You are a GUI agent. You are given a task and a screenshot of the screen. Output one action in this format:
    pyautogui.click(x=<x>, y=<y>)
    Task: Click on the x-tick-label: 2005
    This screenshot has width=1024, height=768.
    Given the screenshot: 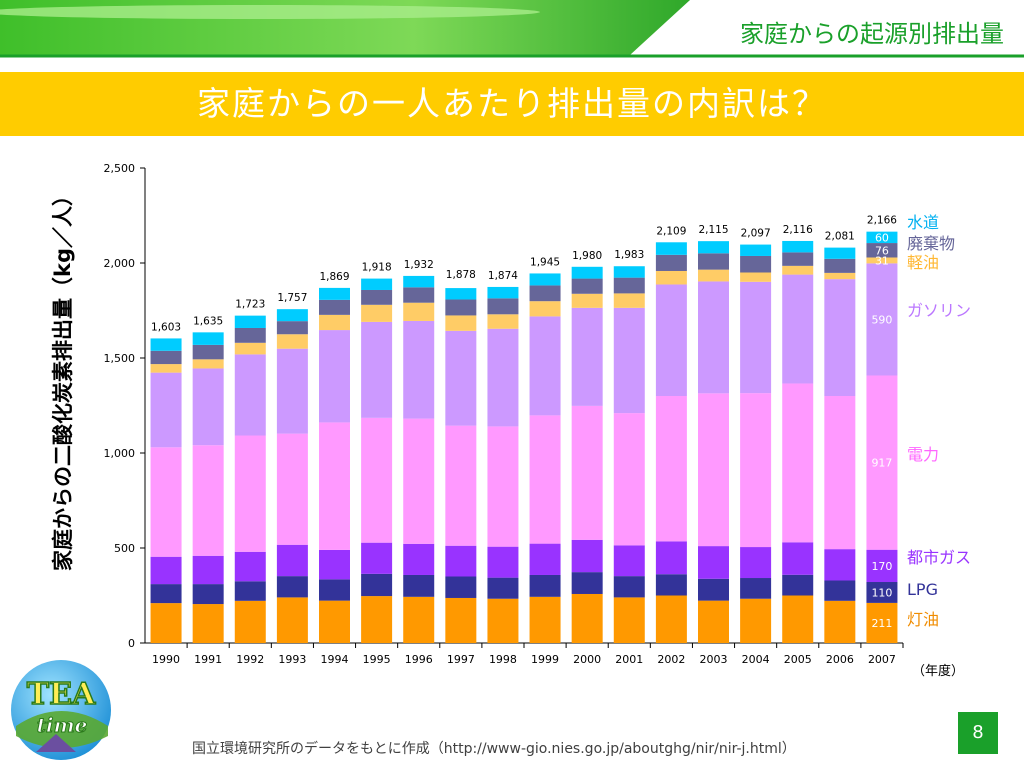 What is the action you would take?
    pyautogui.click(x=798, y=659)
    